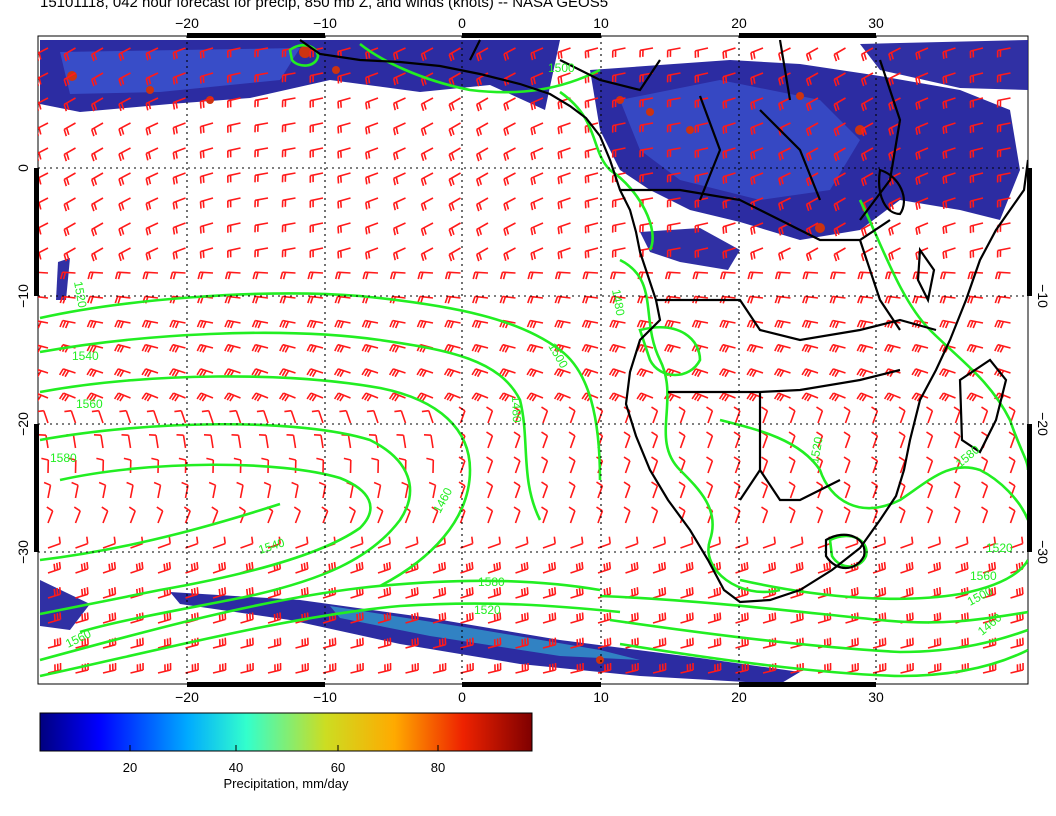 This screenshot has height=816, width=1056. I want to click on contour-line, so click(225, 528).